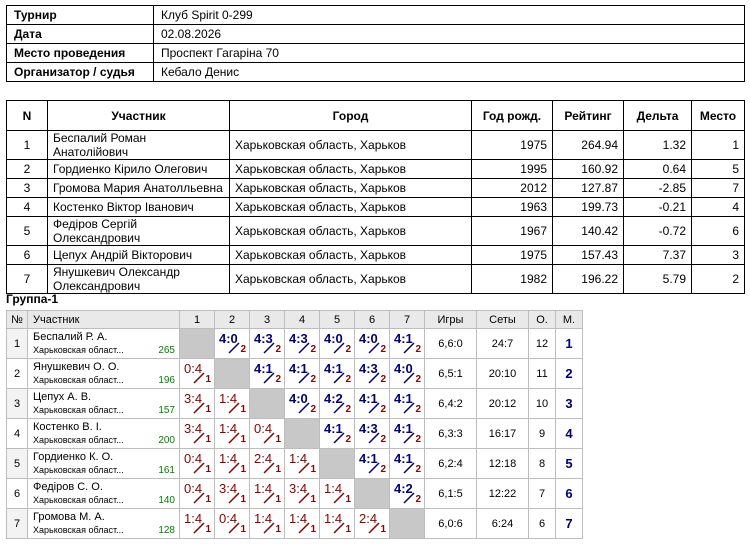 The height and width of the screenshot is (544, 750). I want to click on player-delta: -2.85, so click(657, 188).